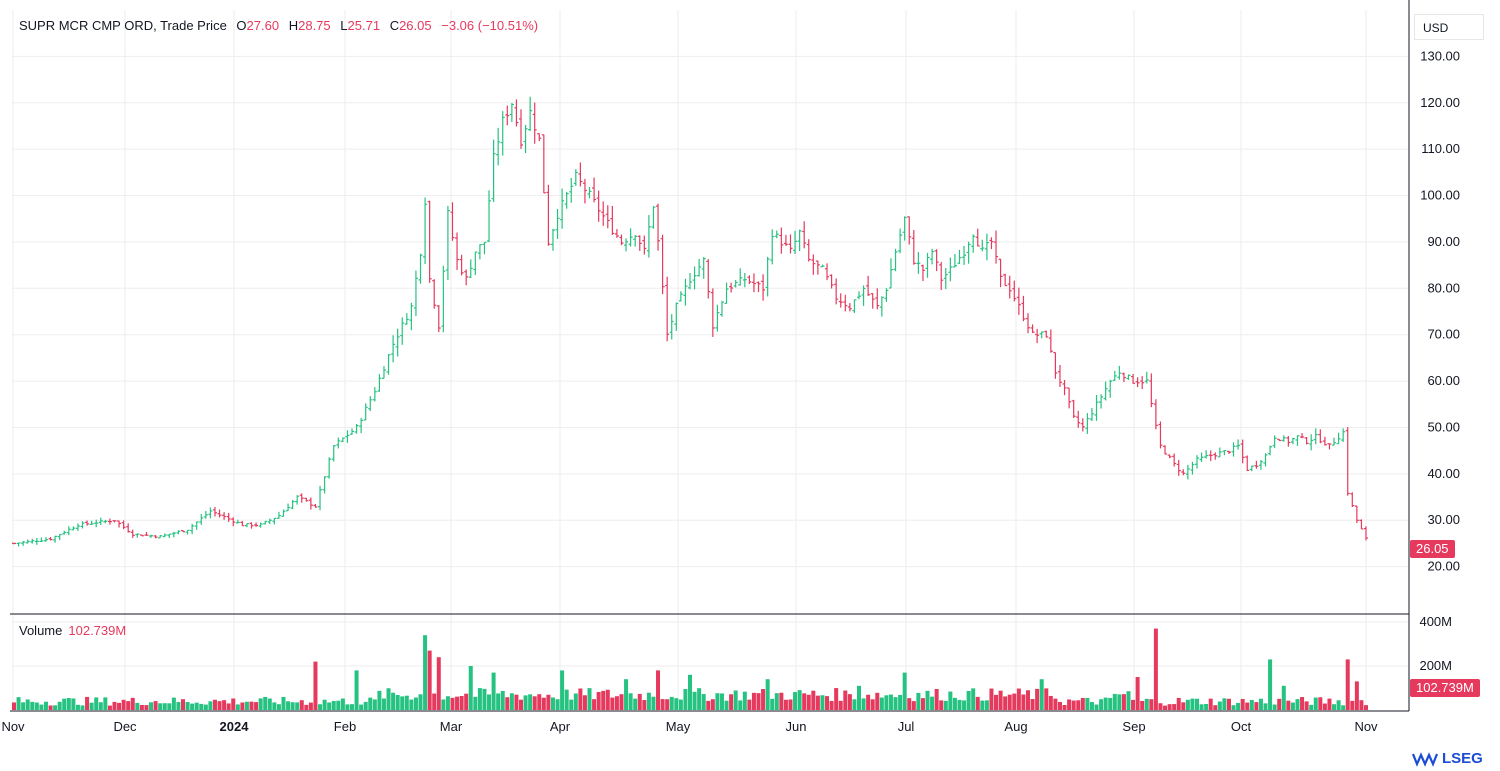 The height and width of the screenshot is (771, 1500). I want to click on lseg-logo: LSEG, so click(1447, 758).